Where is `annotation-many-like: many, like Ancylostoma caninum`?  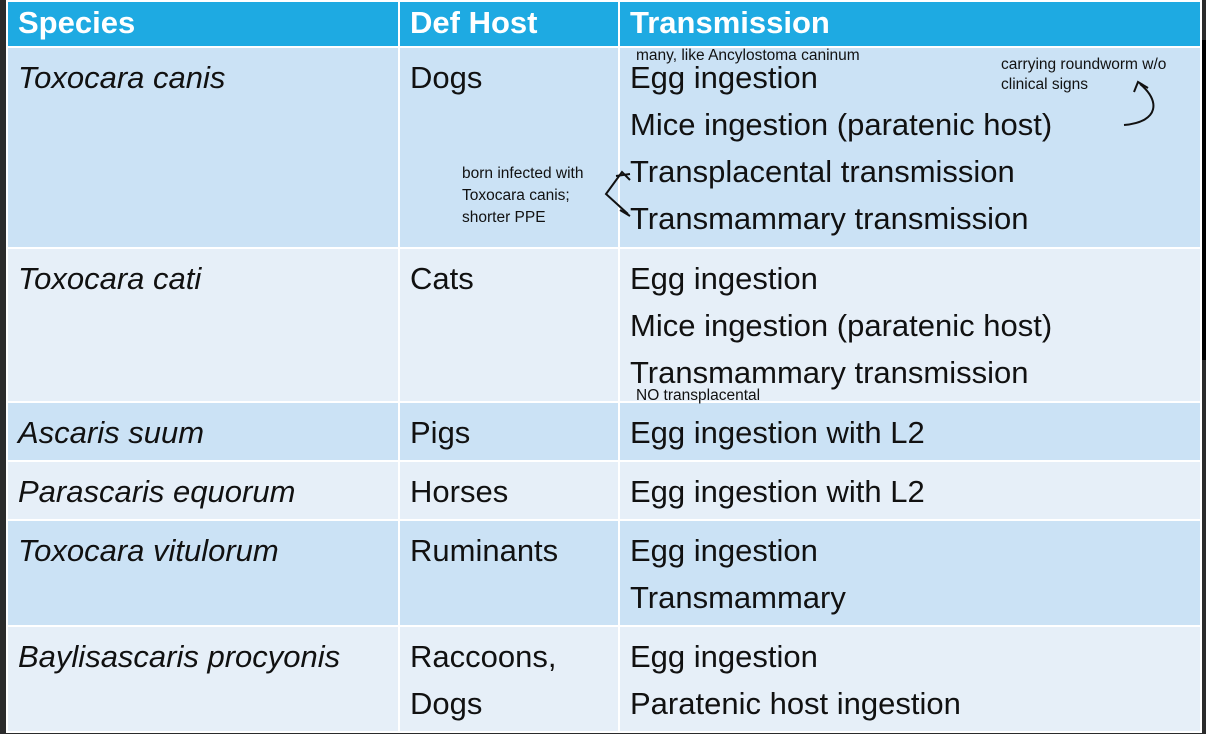
annotation-many-like: many, like Ancylostoma caninum is located at coordinates (748, 55).